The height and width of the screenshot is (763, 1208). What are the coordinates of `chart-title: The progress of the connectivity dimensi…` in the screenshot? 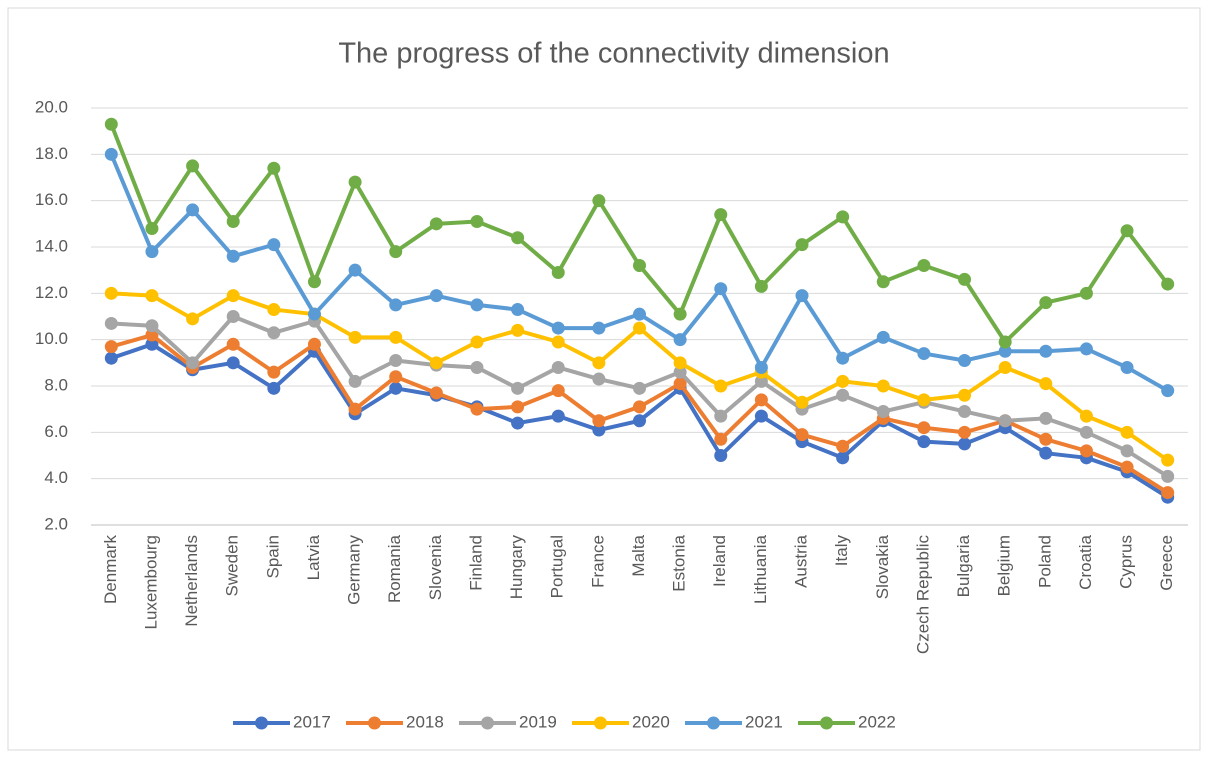 It's located at (613, 54).